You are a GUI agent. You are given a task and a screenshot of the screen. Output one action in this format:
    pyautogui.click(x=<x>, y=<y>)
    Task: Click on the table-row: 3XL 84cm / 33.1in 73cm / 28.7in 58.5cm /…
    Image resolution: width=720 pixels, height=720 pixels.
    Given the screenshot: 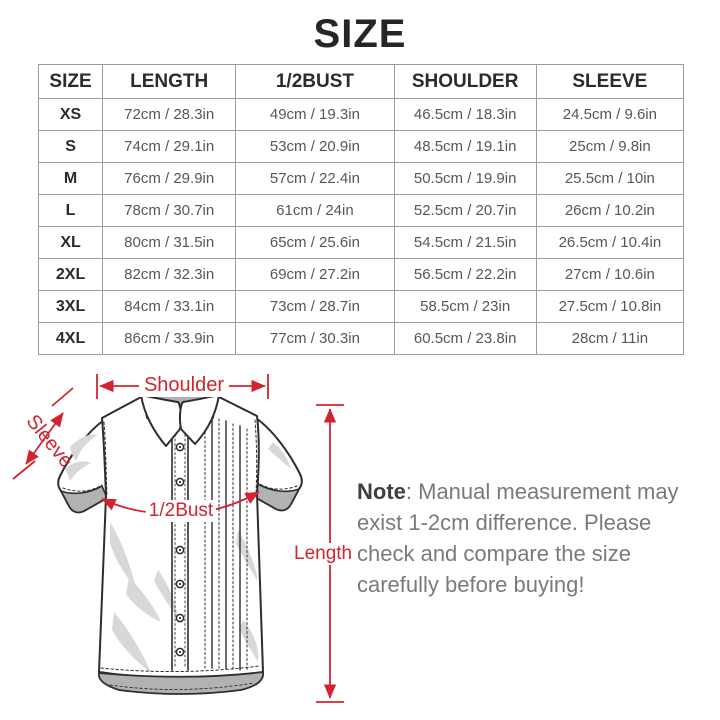 What is the action you would take?
    pyautogui.click(x=361, y=306)
    